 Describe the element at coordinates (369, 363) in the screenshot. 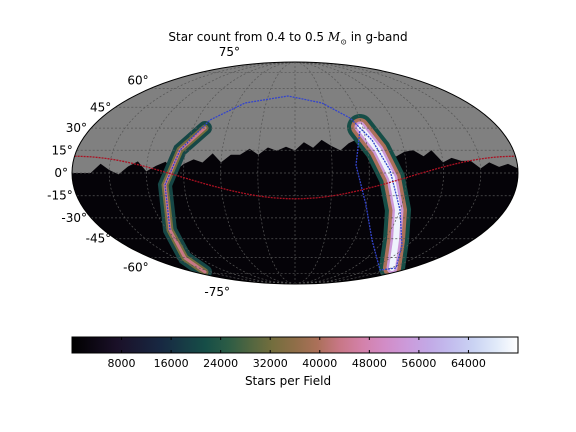

I see `colorbar-tick-label: 48000` at that location.